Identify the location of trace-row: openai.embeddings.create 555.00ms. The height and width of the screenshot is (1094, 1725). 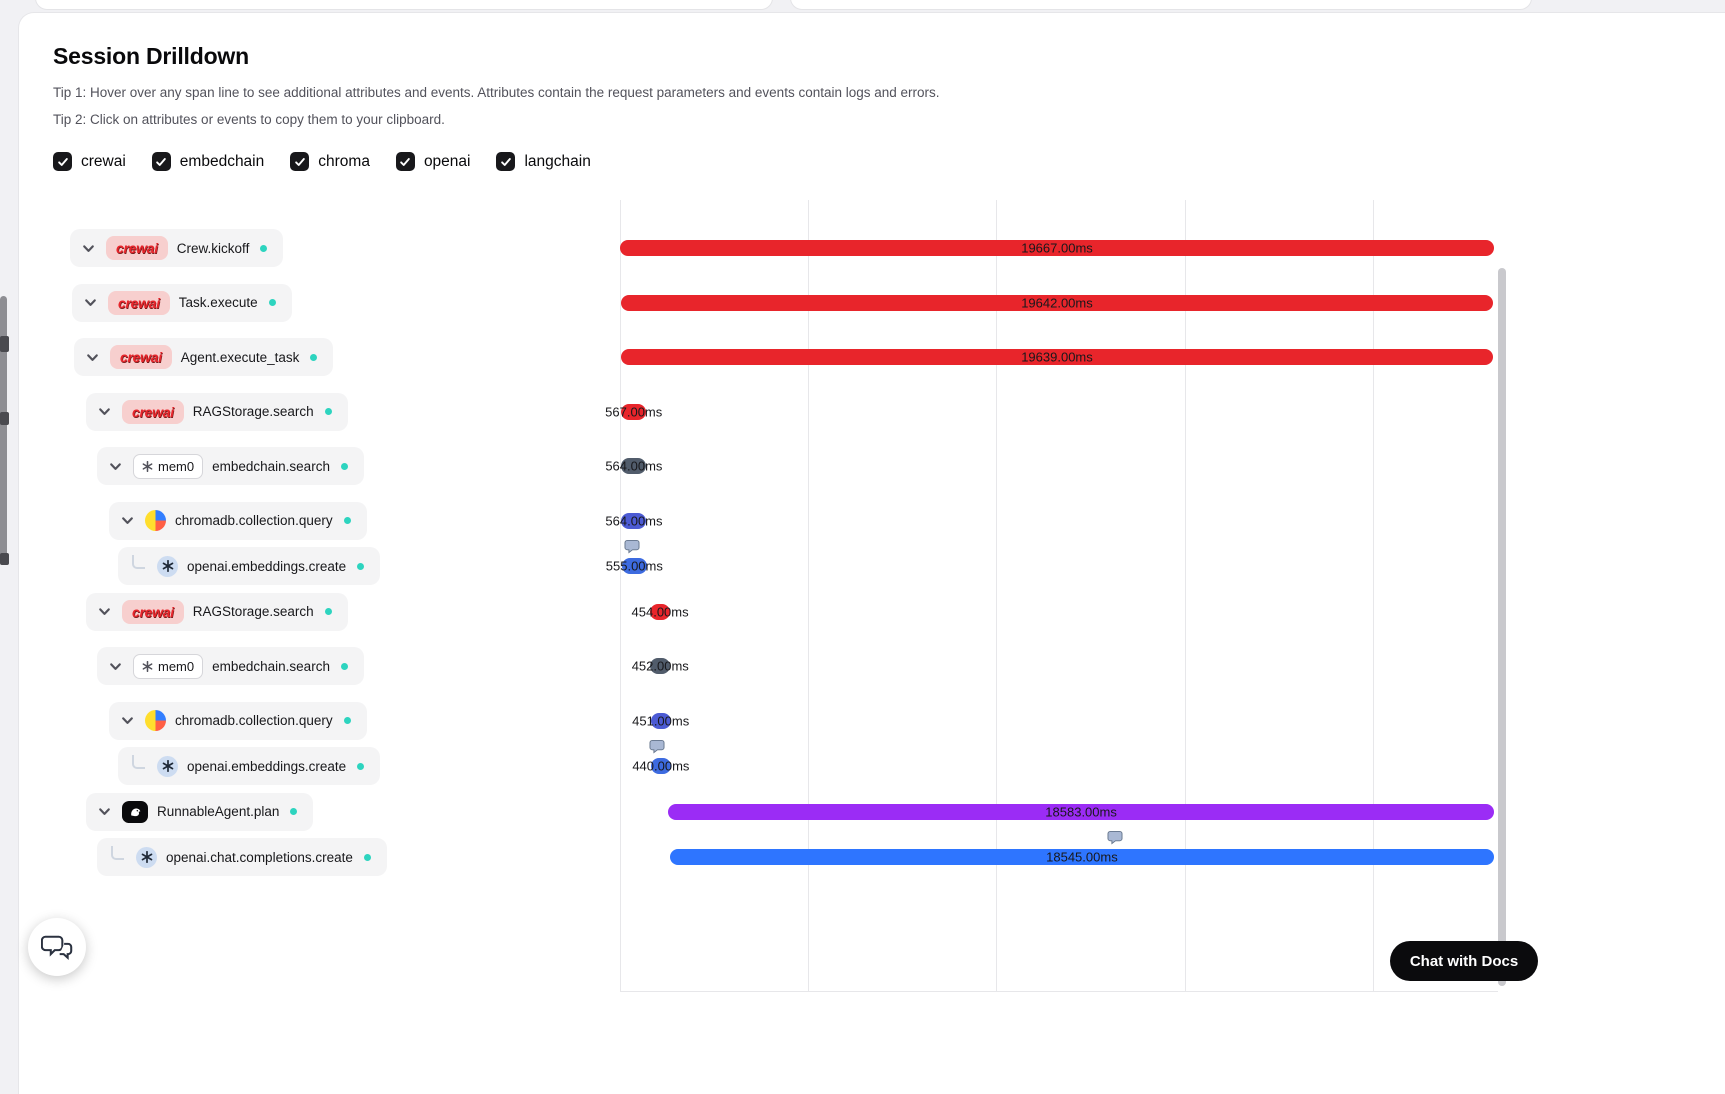
(862, 562).